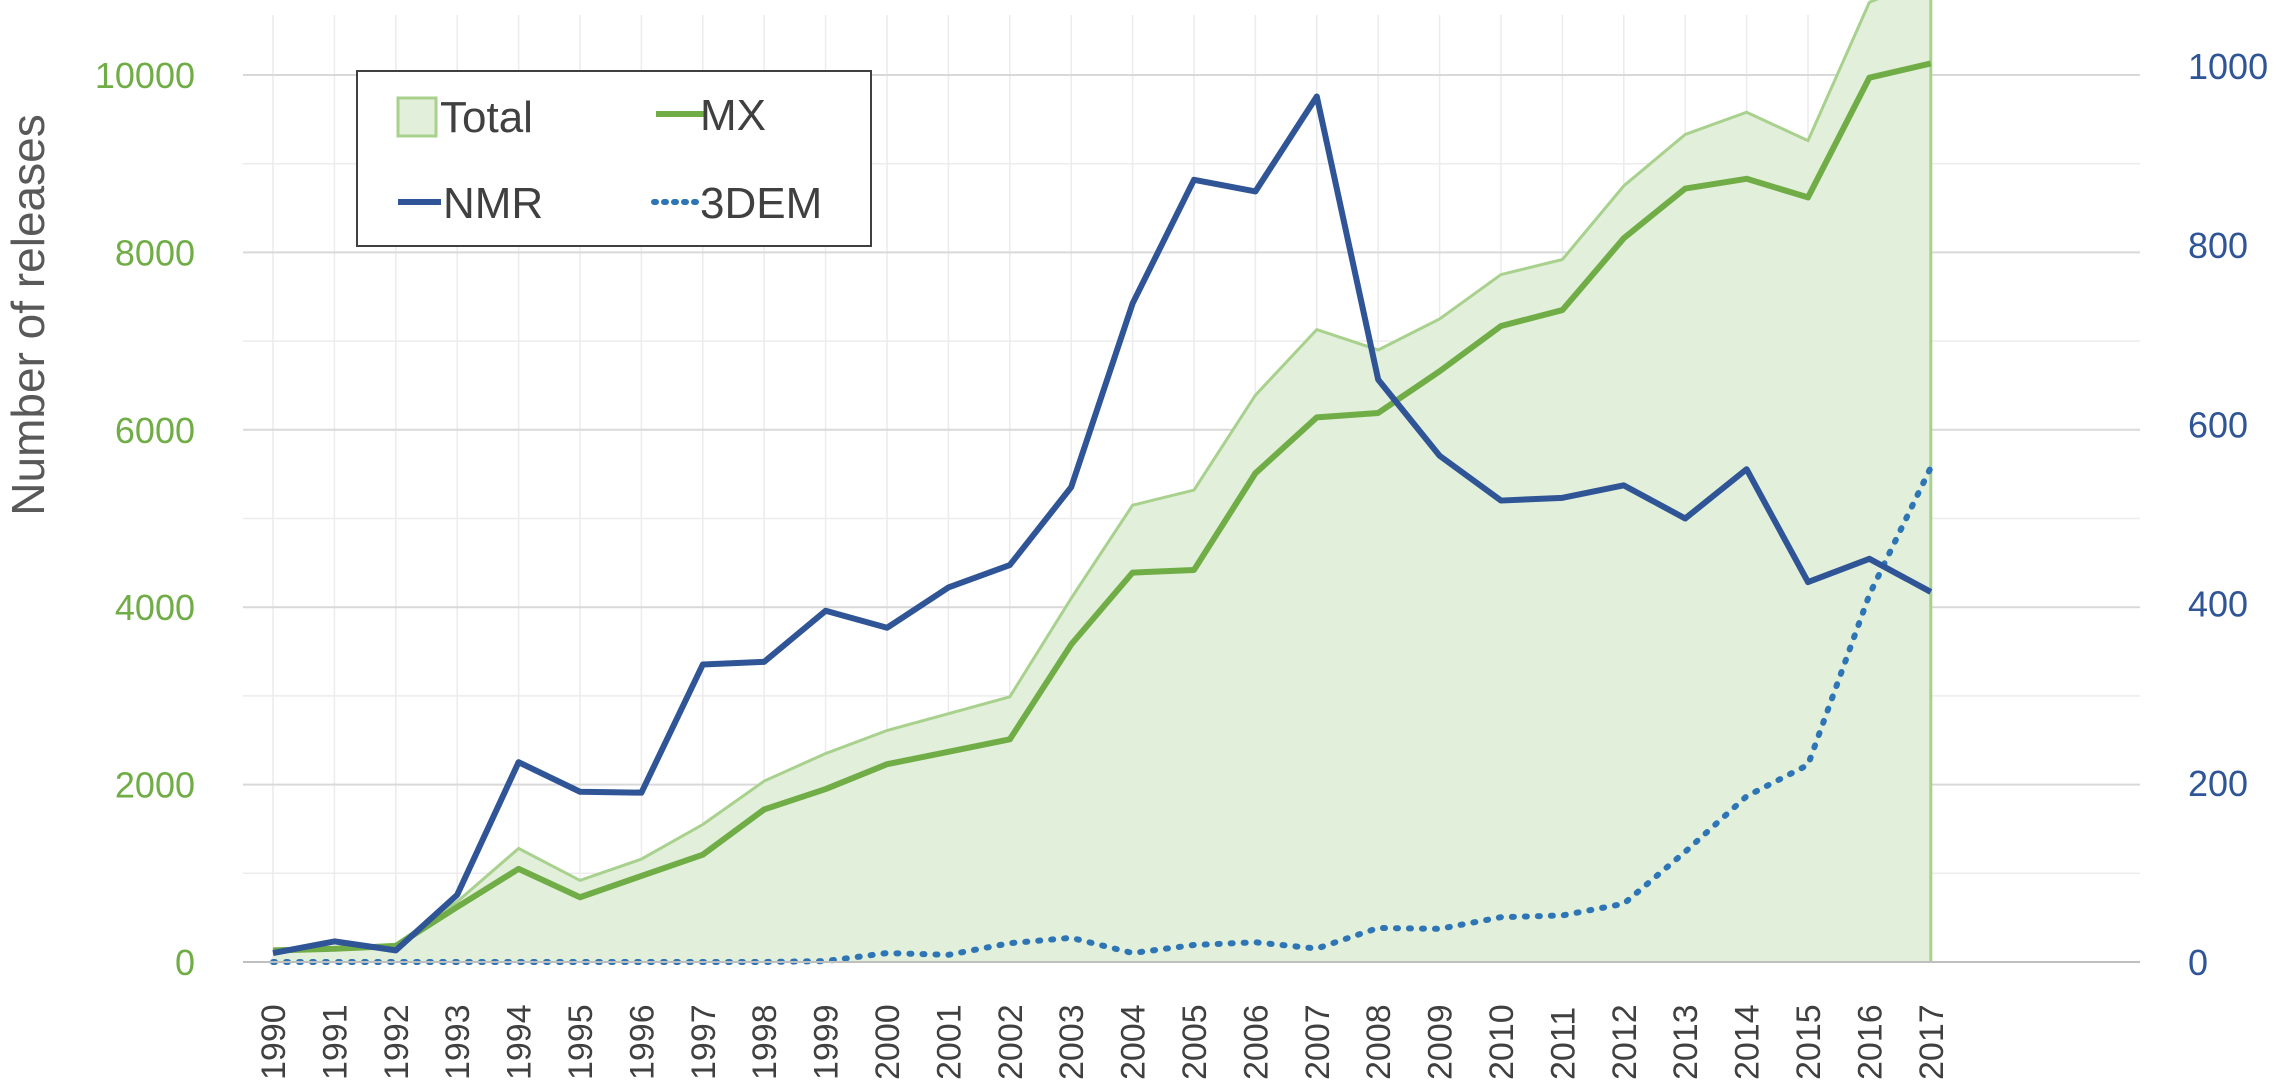 Image resolution: width=2283 pixels, height=1088 pixels. I want to click on x-tick-label: 2007, so click(1318, 1042).